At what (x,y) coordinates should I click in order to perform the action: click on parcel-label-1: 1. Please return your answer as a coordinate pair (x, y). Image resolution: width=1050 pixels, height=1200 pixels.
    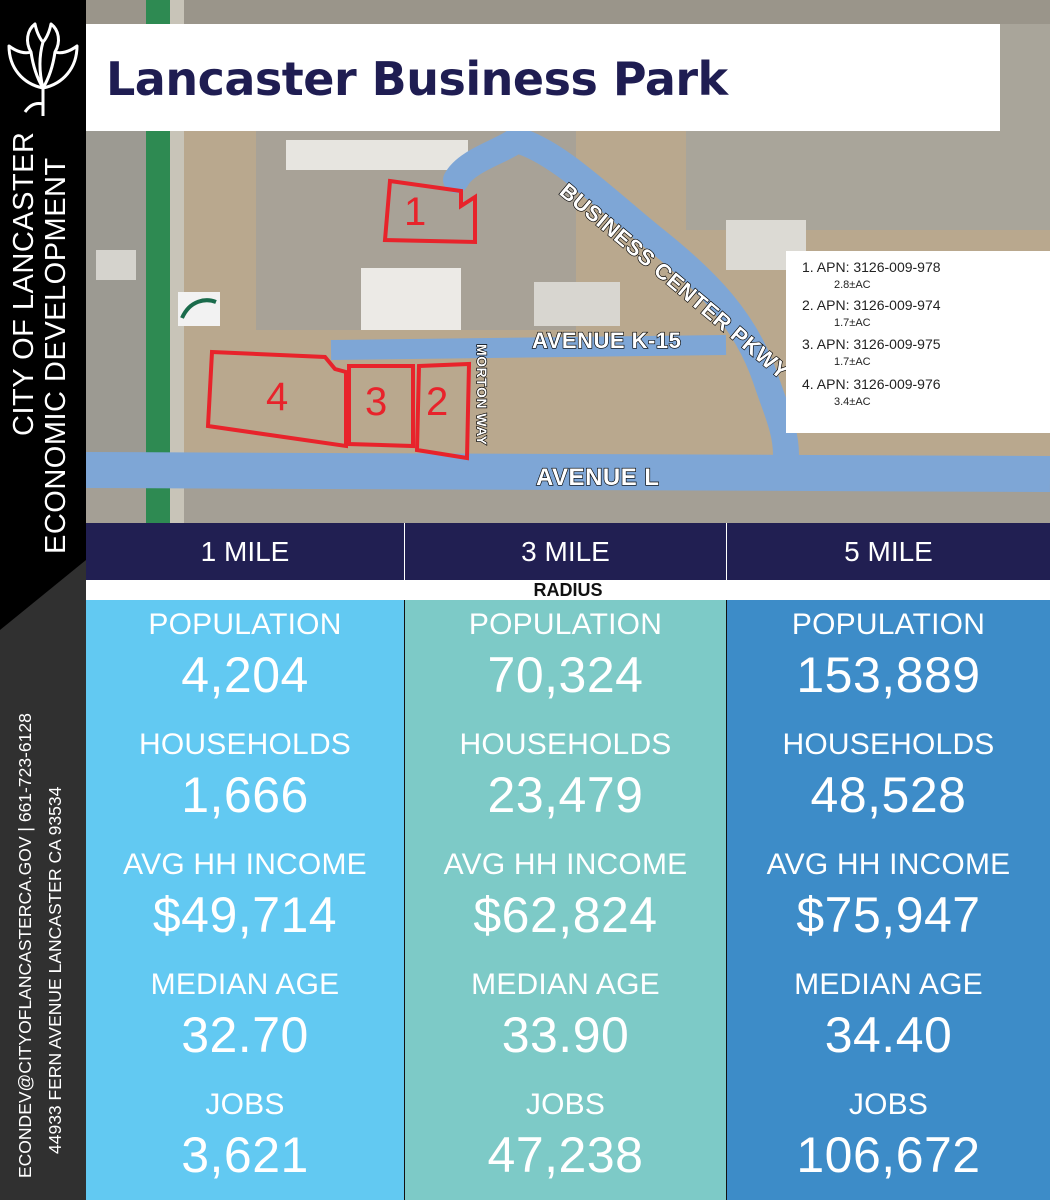
    Looking at the image, I should click on (415, 212).